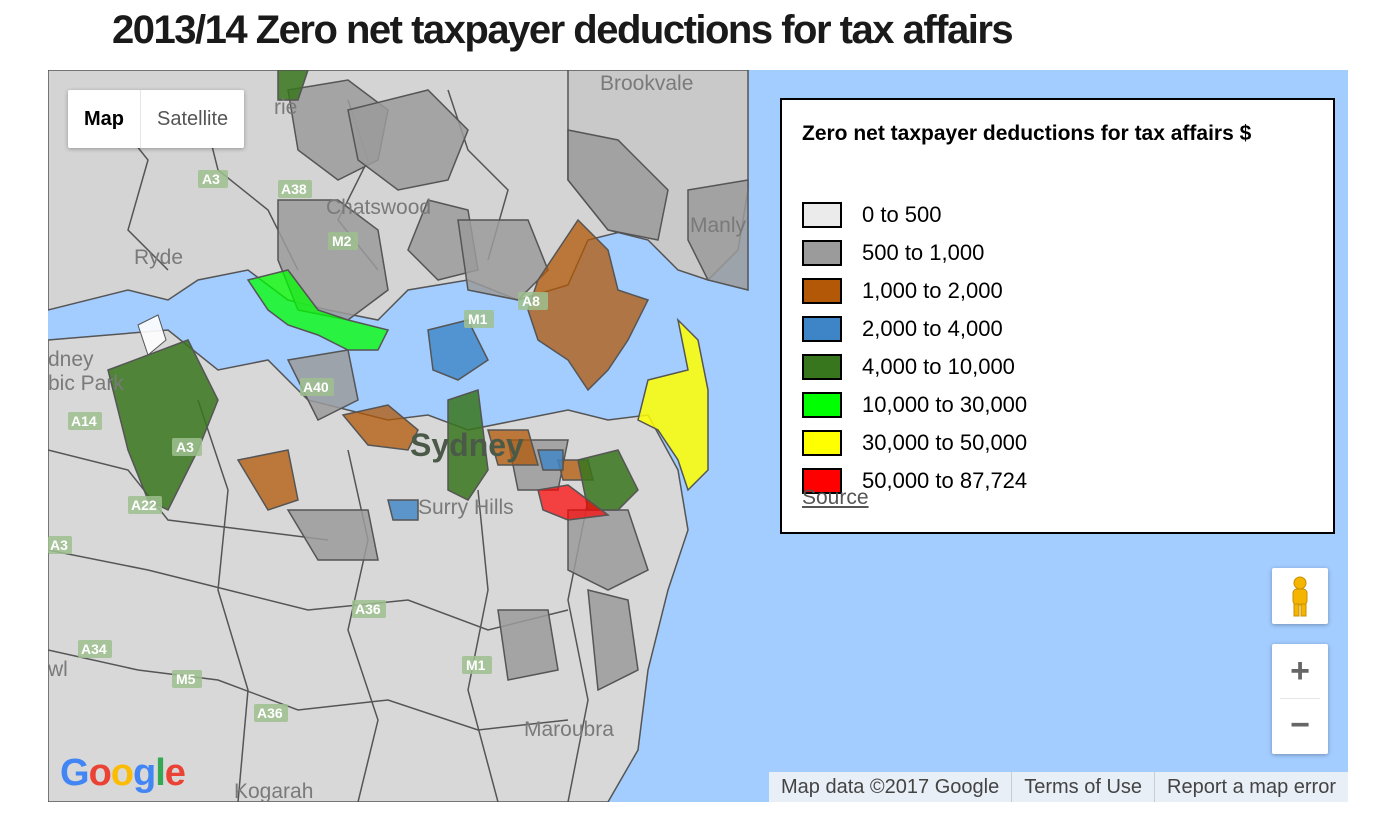 This screenshot has height=820, width=1374. I want to click on legend-item: 500 to 1,000, so click(893, 253).